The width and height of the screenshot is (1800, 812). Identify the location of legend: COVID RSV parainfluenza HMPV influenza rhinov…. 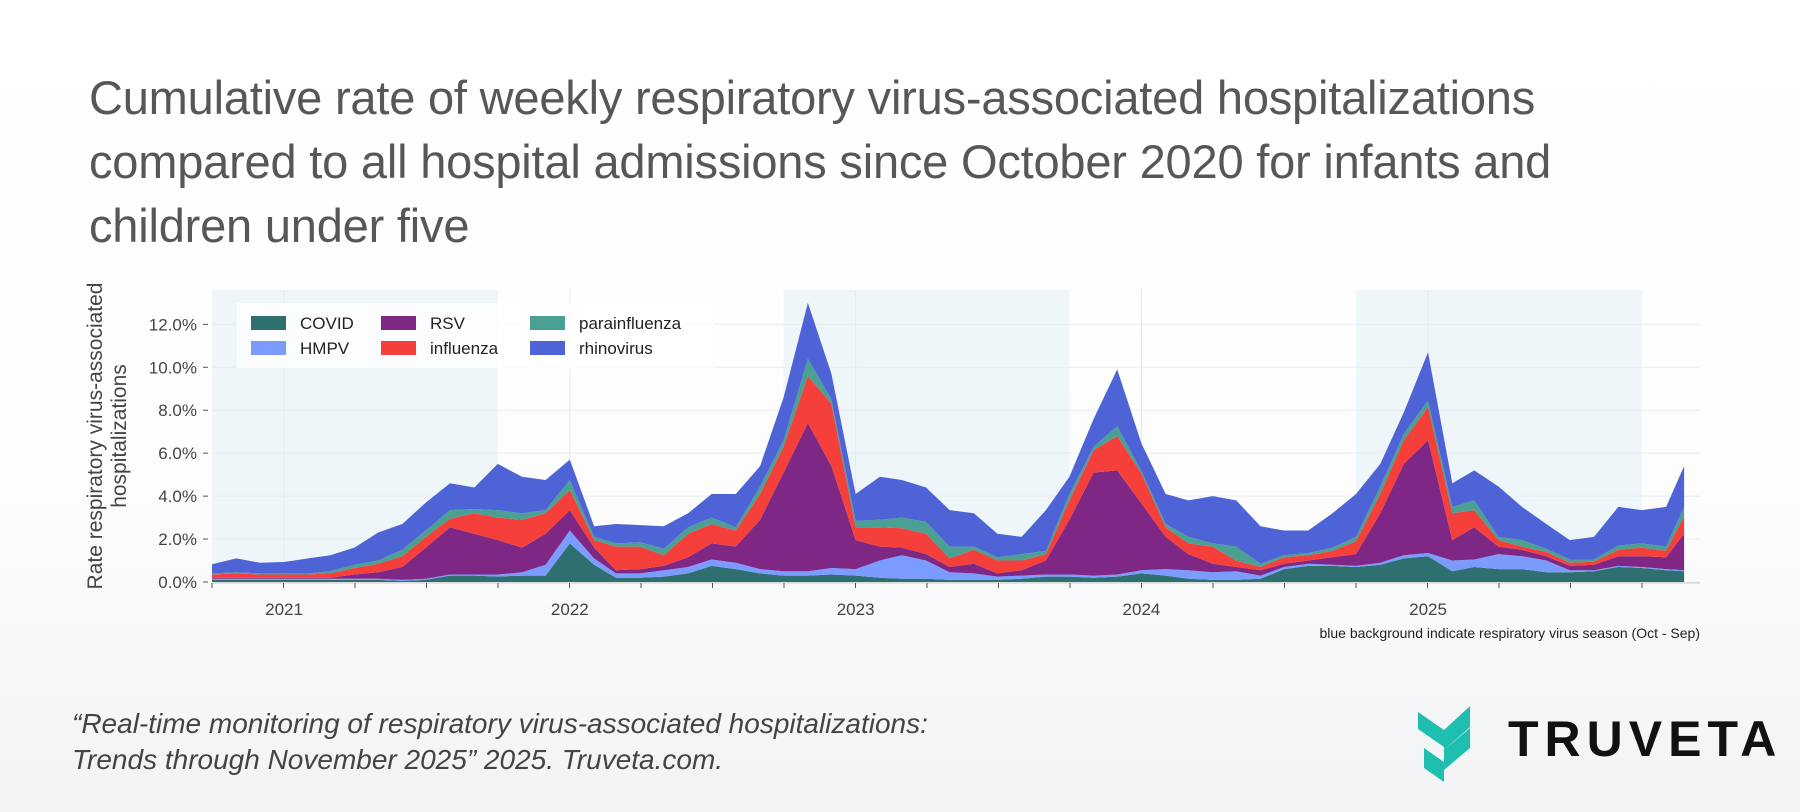
(475, 335).